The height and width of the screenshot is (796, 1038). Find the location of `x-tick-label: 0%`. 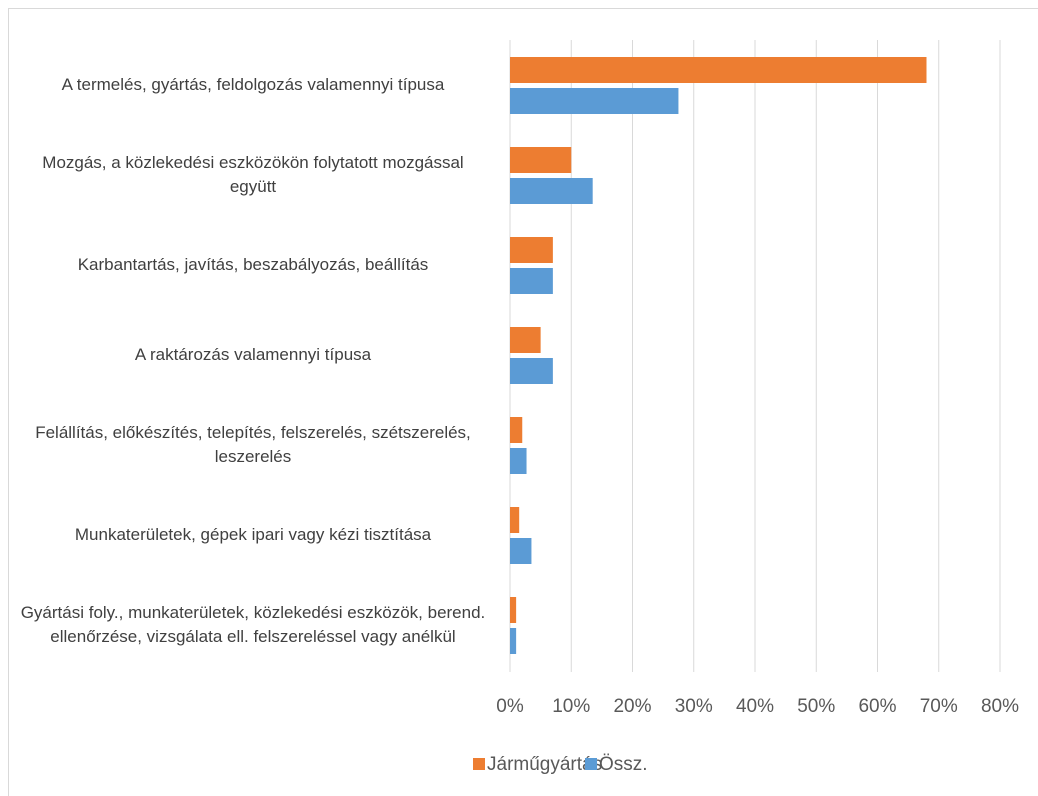

x-tick-label: 0% is located at coordinates (510, 706).